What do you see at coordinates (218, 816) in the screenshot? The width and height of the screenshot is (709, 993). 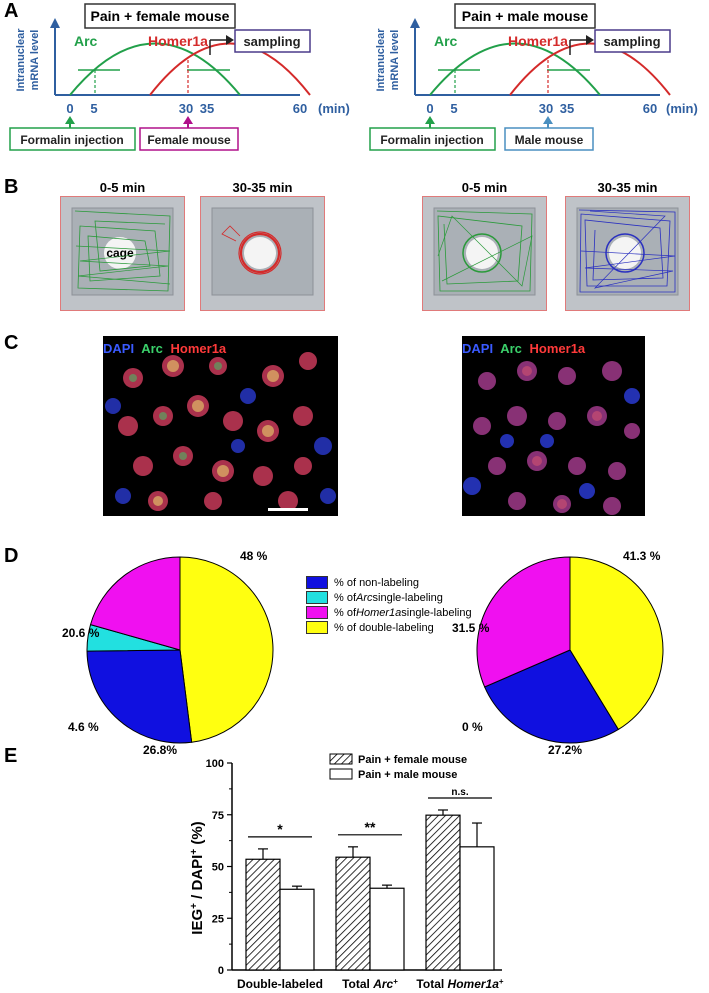 I see `y-tick-label: 75` at bounding box center [218, 816].